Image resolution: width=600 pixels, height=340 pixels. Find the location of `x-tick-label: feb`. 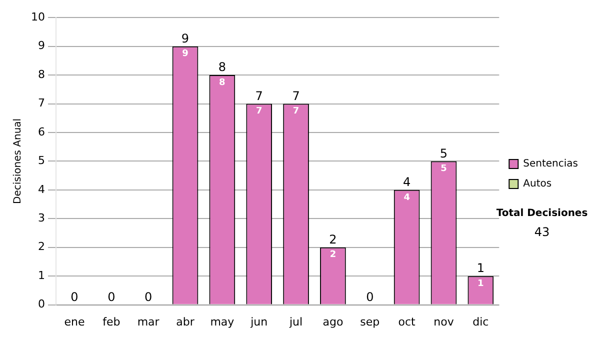

x-tick-label: feb is located at coordinates (111, 321).